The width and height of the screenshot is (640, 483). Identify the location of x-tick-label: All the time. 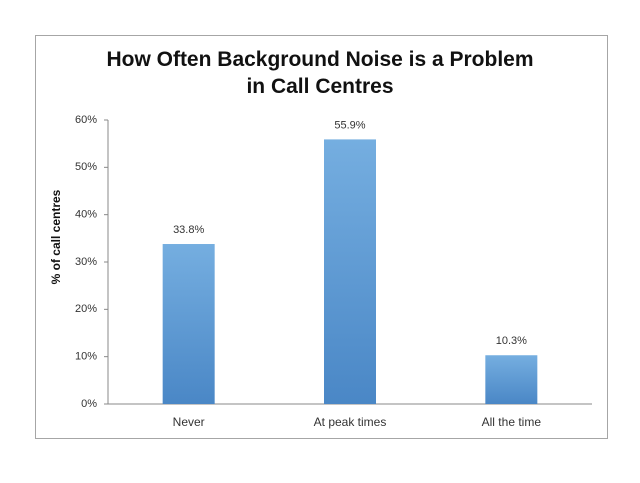
(512, 422).